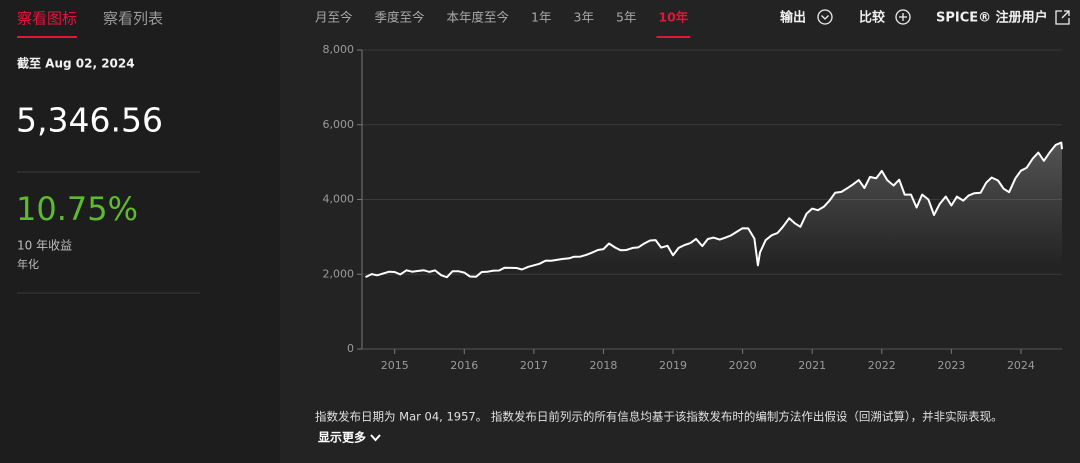  What do you see at coordinates (77, 209) in the screenshot?
I see `return-value: 10.75%` at bounding box center [77, 209].